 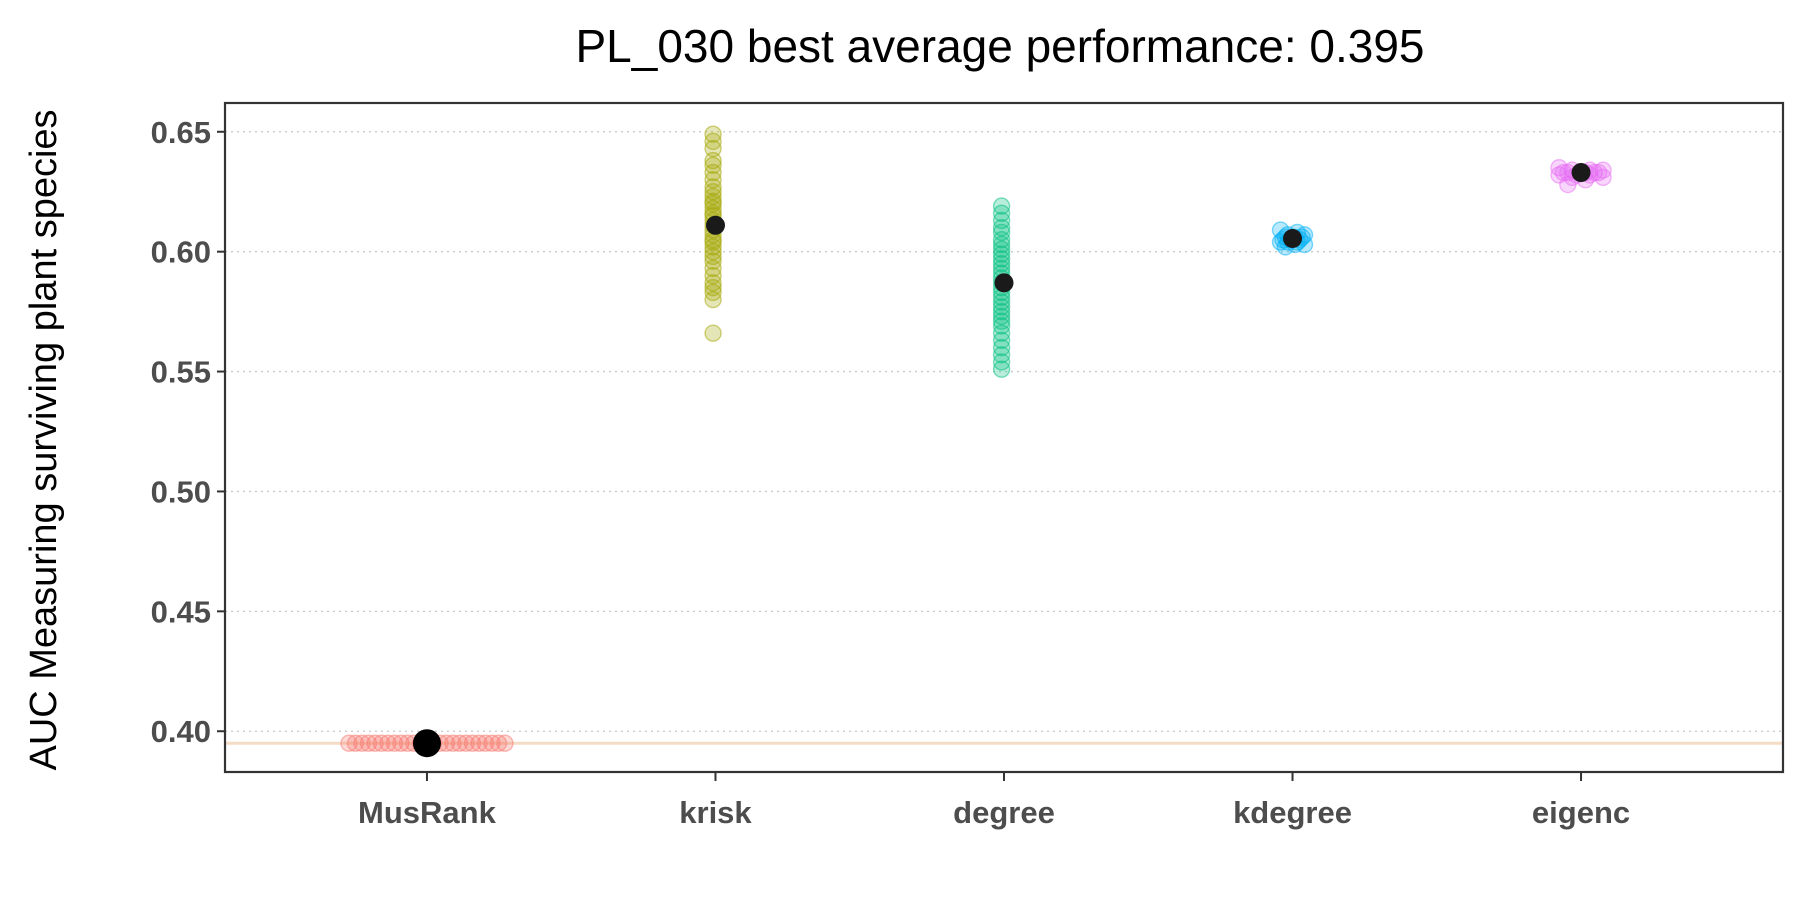 I want to click on x-tick-label: eigenc, so click(x=1581, y=812).